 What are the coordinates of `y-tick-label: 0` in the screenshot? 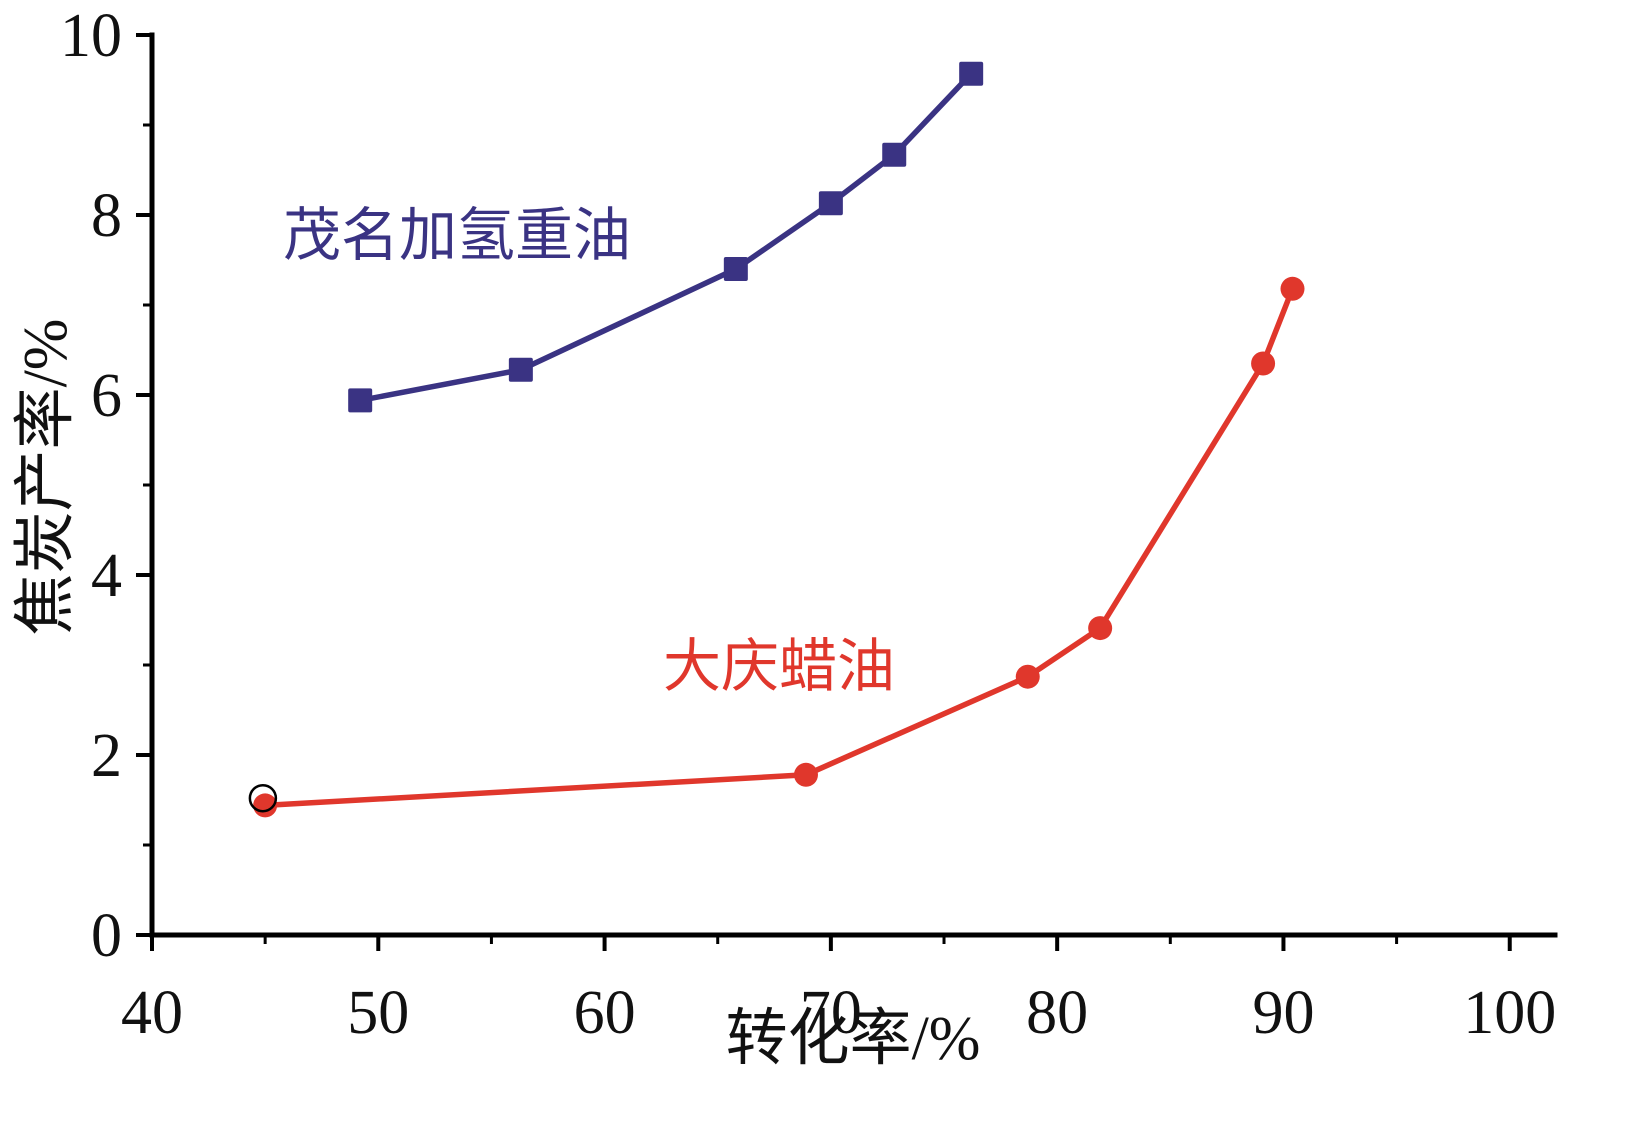 It's located at (106, 936).